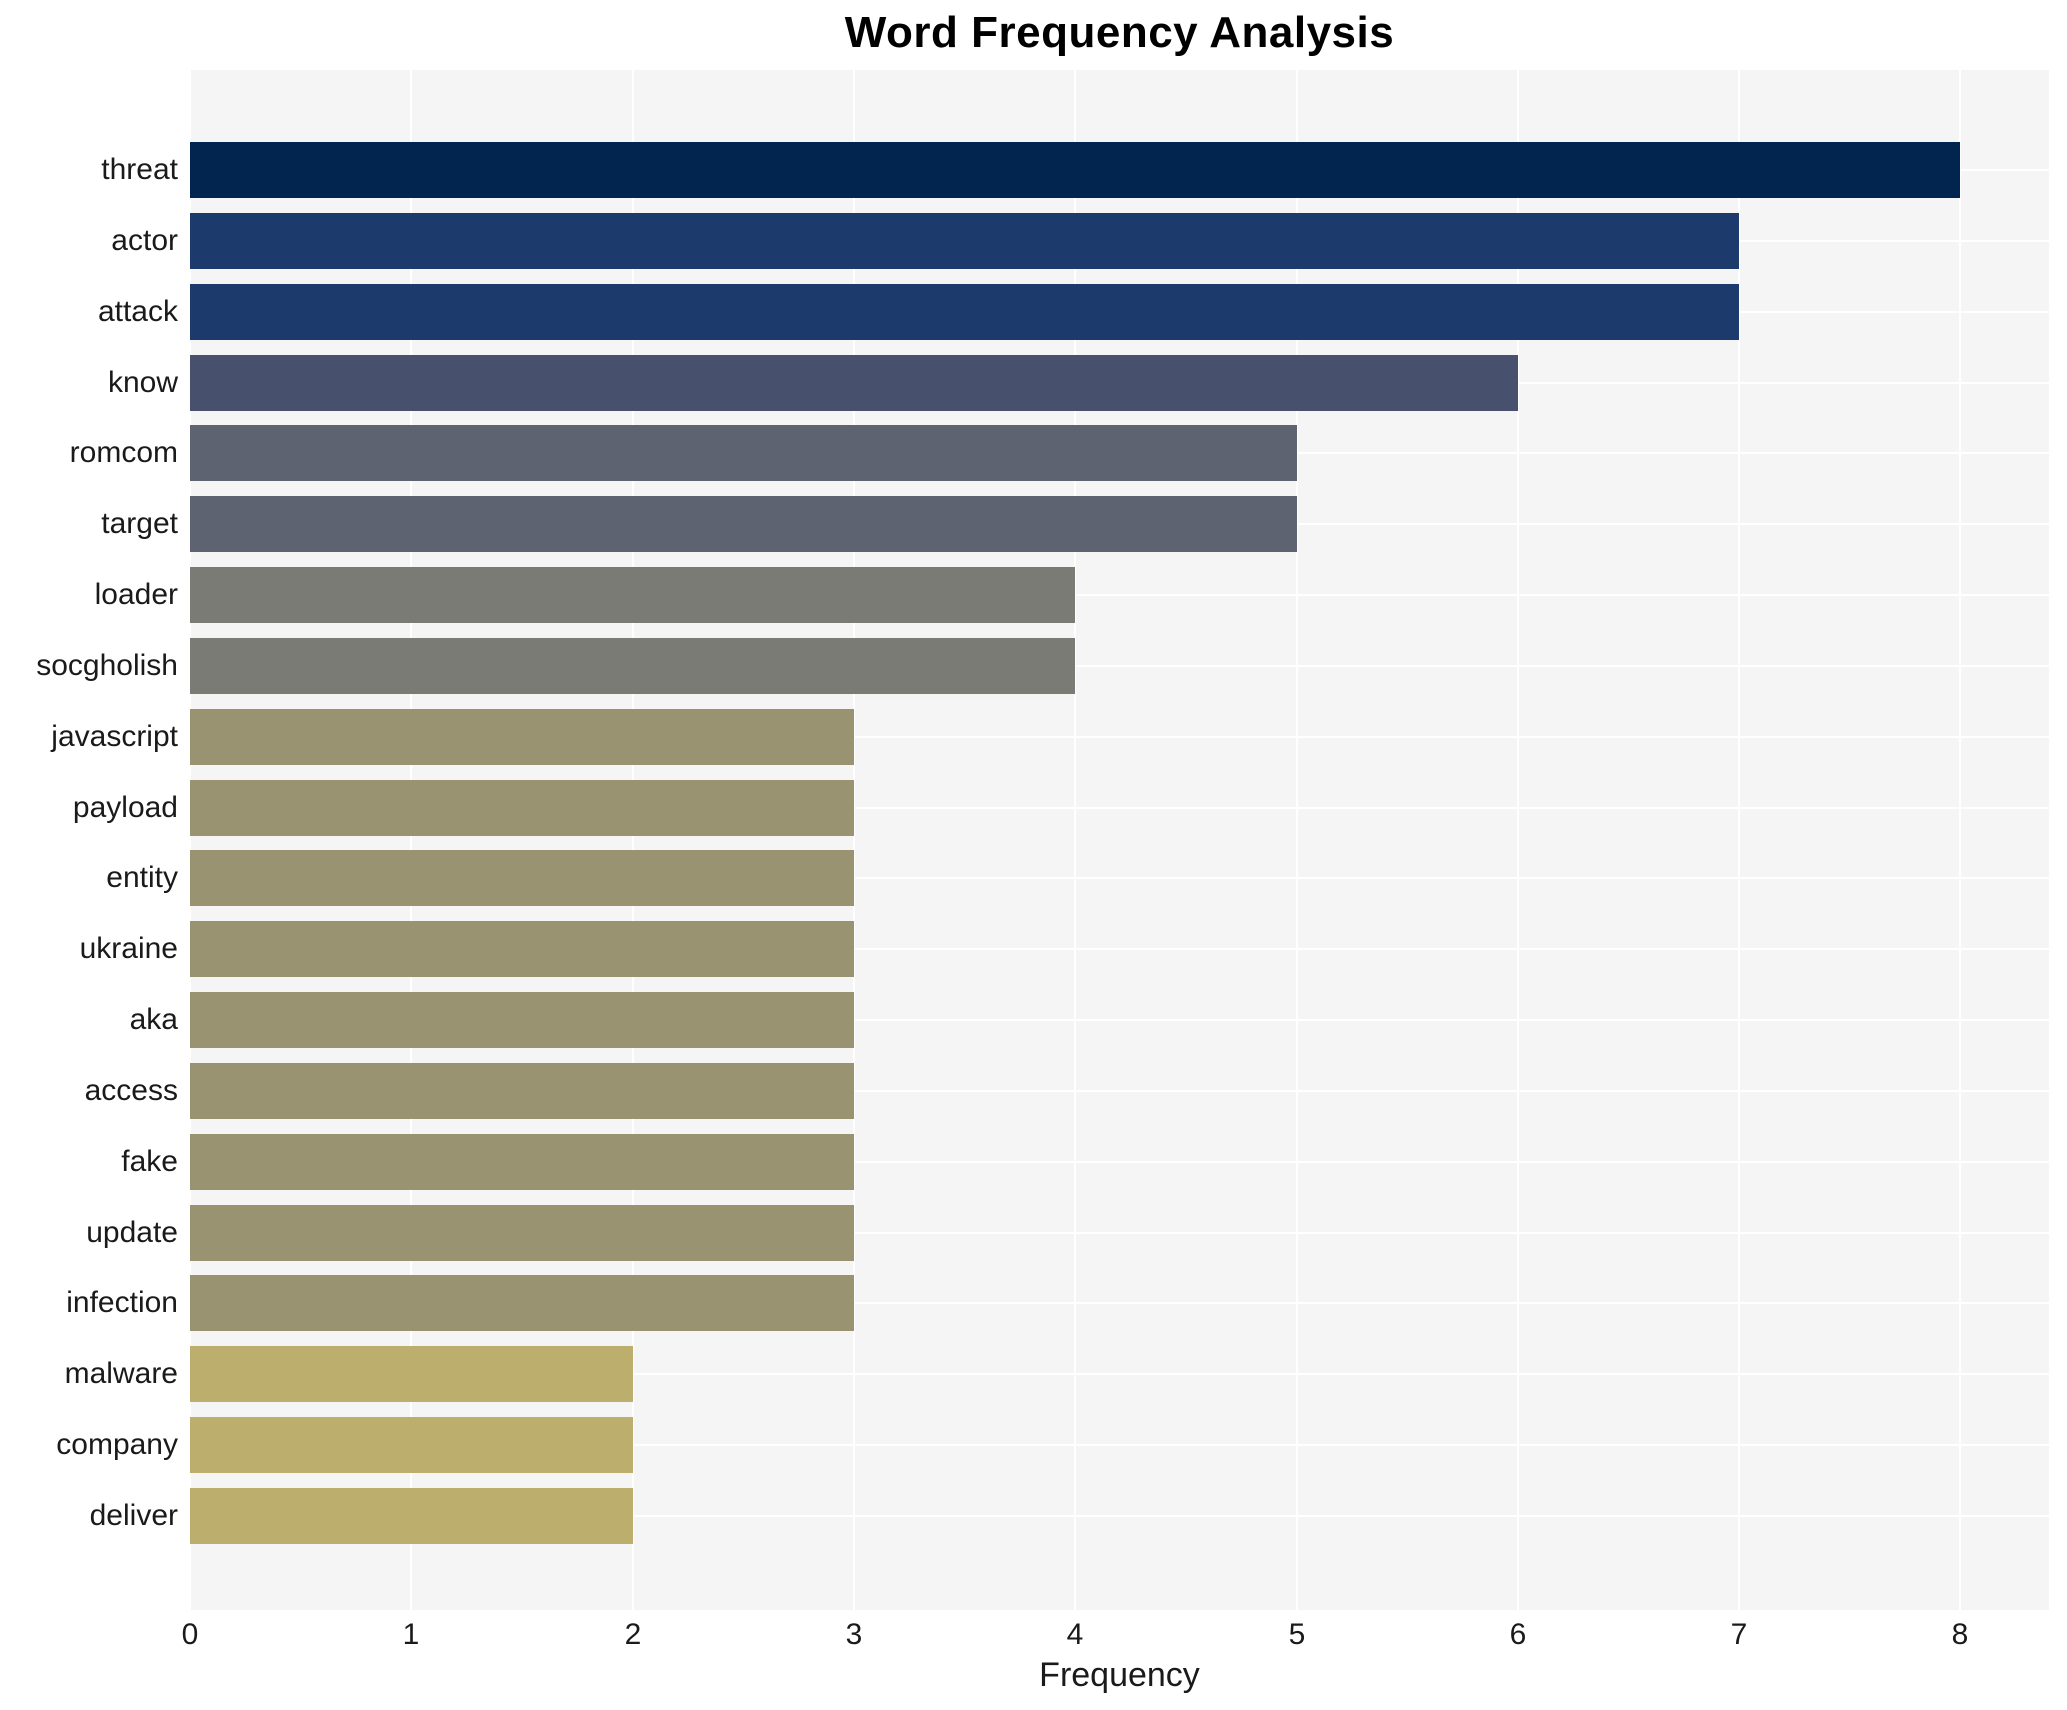 This screenshot has height=1710, width=2067. I want to click on x-tick-label-6: 6, so click(1518, 1634).